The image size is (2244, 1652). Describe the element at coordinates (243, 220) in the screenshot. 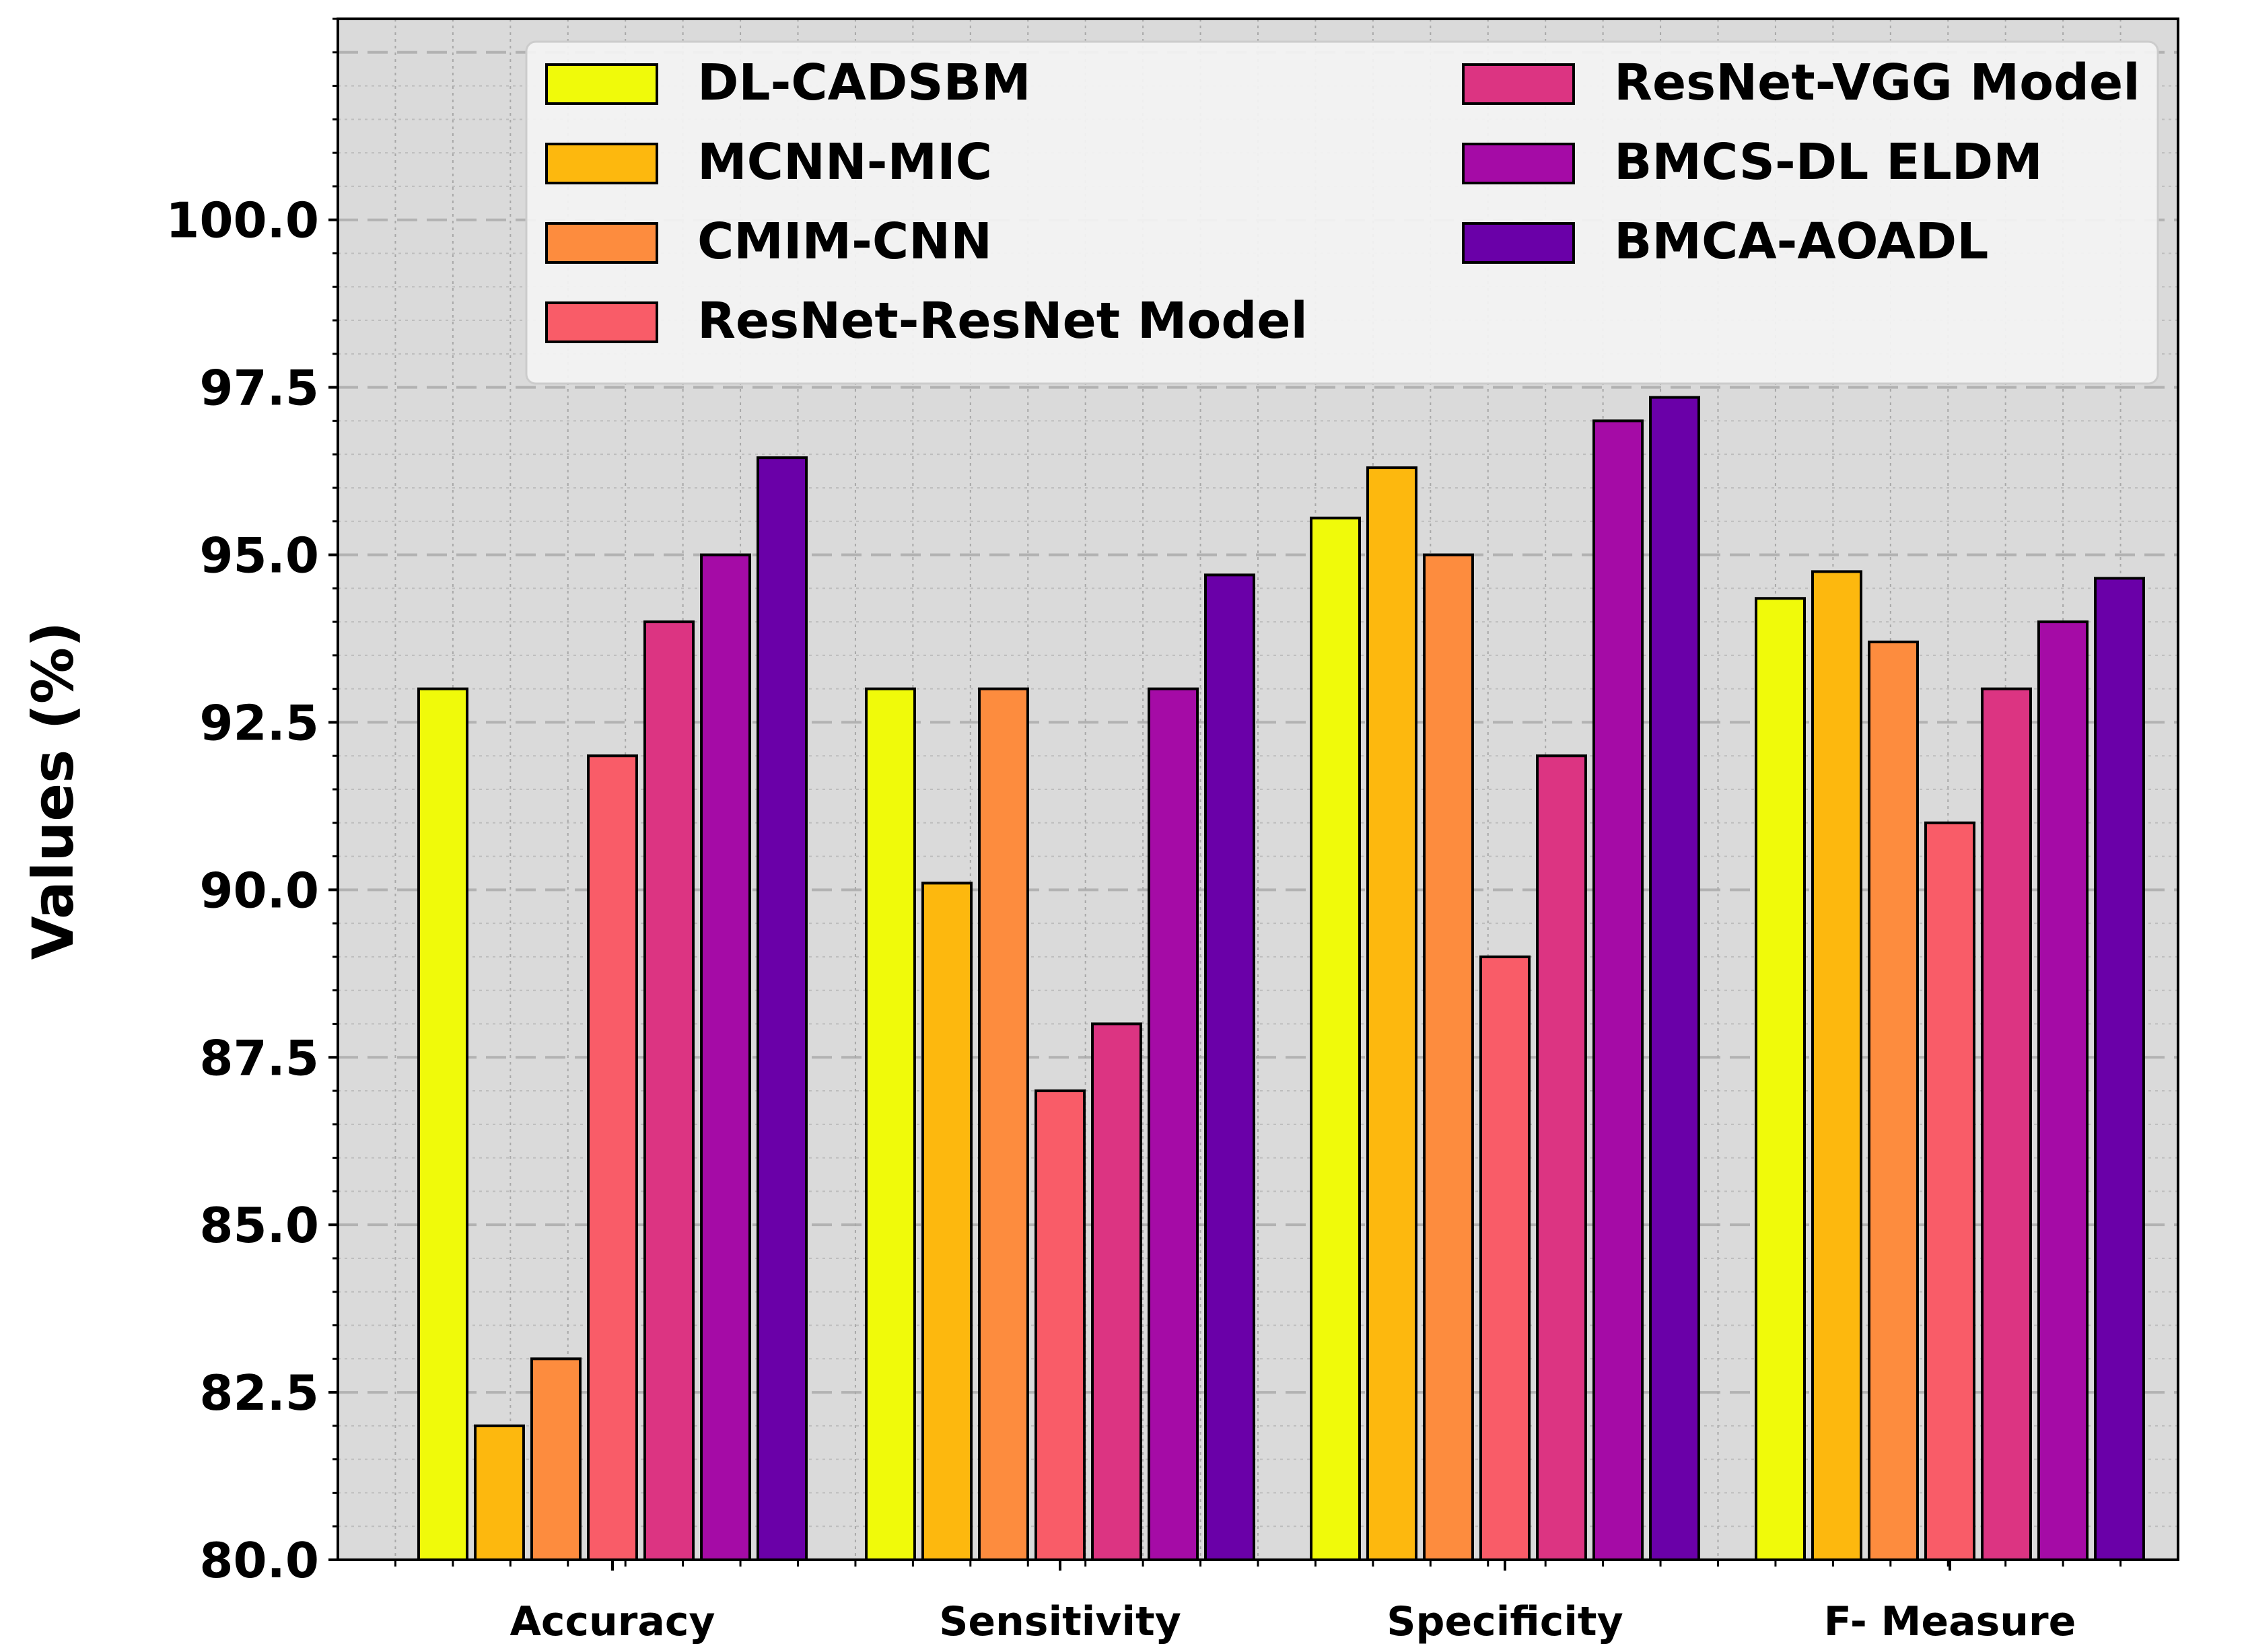

I see `y-tick-label: 100.0` at that location.